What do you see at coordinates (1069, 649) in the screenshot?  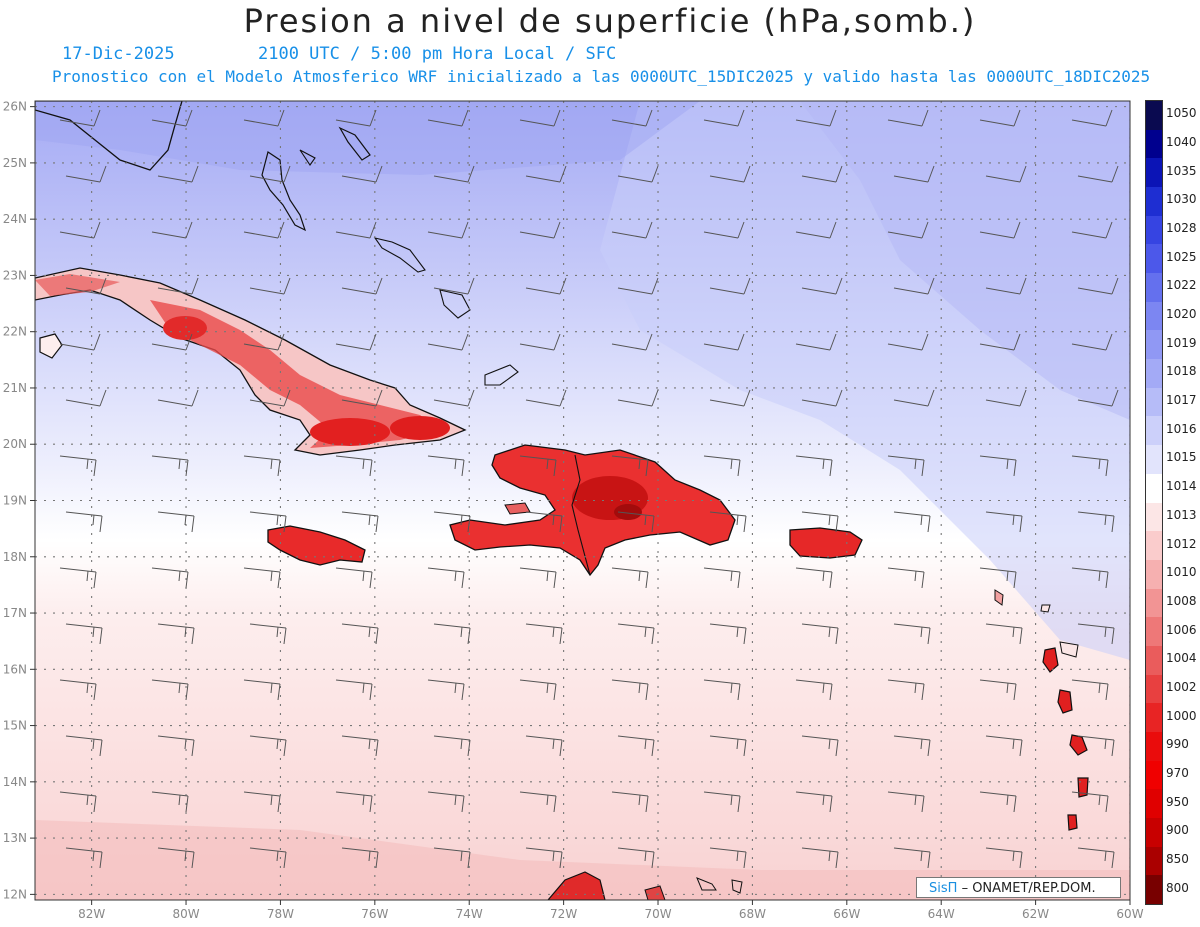 I see `grande-terre` at bounding box center [1069, 649].